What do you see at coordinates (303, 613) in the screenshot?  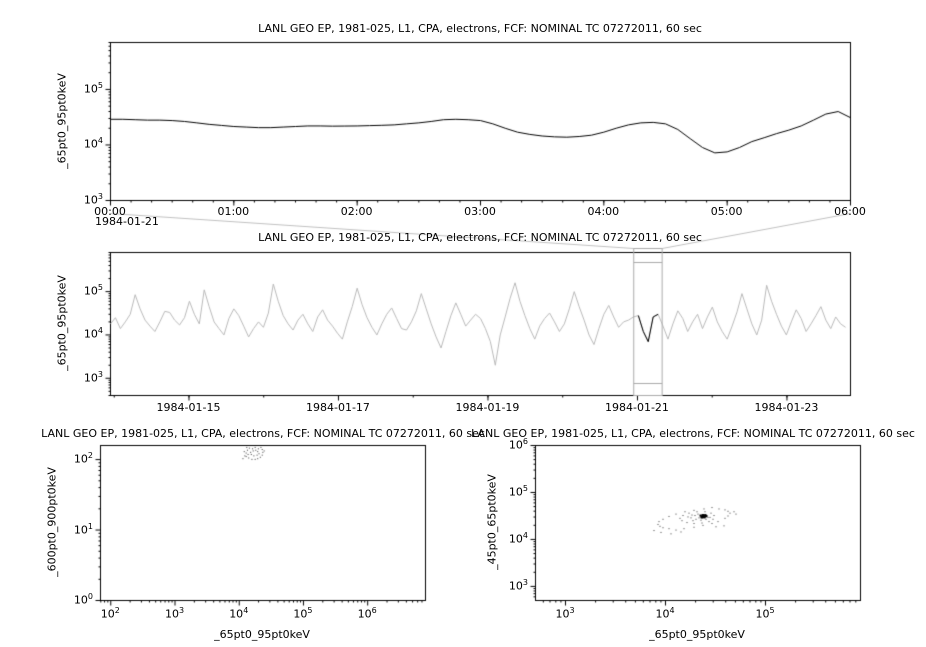 I see `panel3-x-tick-label: 105` at bounding box center [303, 613].